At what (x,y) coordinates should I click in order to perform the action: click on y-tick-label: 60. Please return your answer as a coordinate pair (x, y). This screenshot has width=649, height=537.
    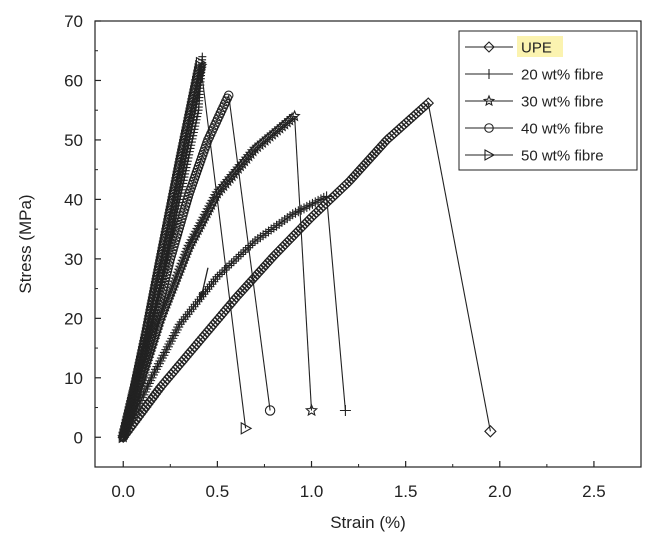
    Looking at the image, I should click on (73, 80).